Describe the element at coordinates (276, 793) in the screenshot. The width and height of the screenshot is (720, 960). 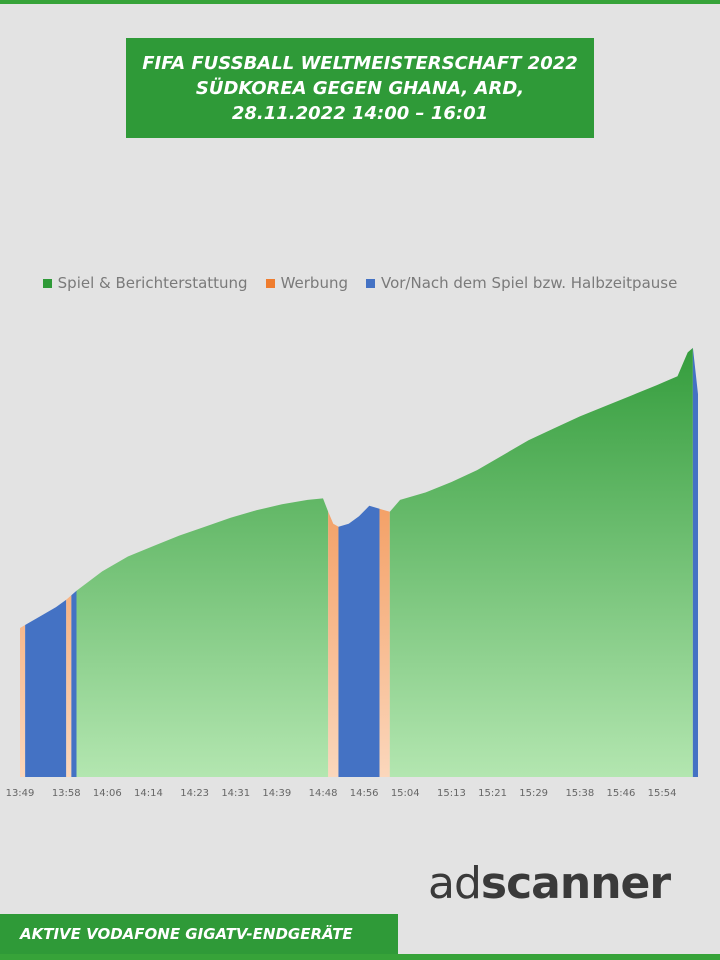
I see `x-tick-label: 14:39` at that location.